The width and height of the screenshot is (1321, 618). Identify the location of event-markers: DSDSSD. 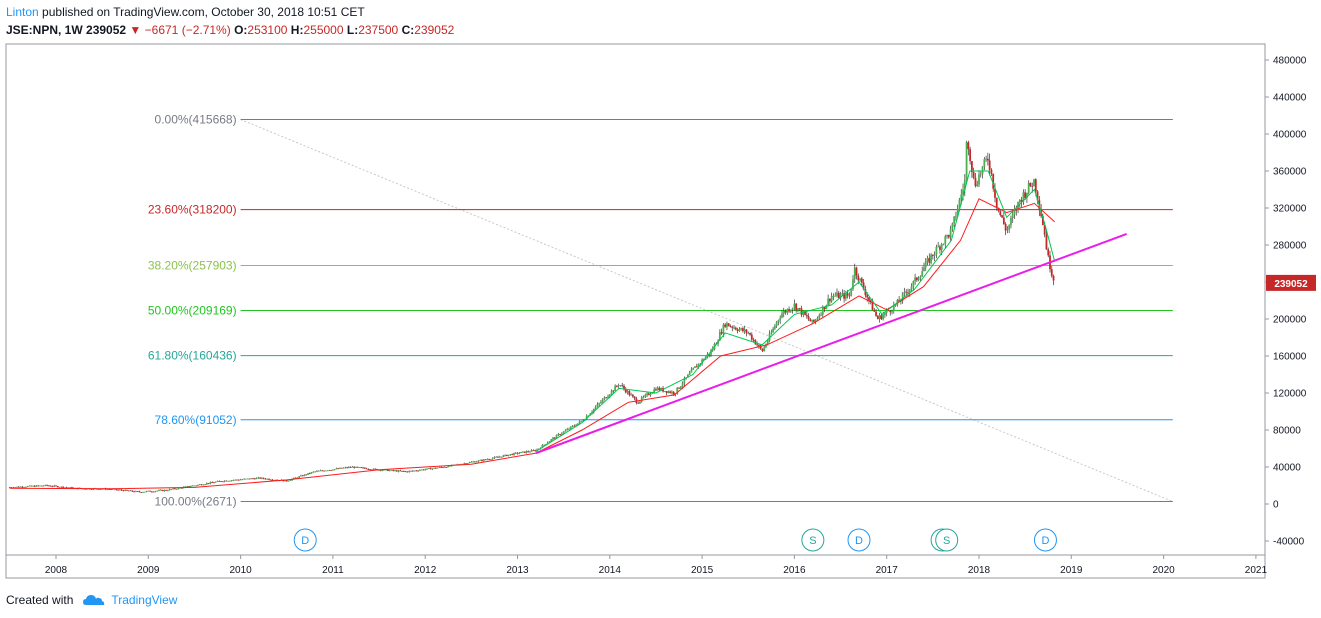
(675, 540).